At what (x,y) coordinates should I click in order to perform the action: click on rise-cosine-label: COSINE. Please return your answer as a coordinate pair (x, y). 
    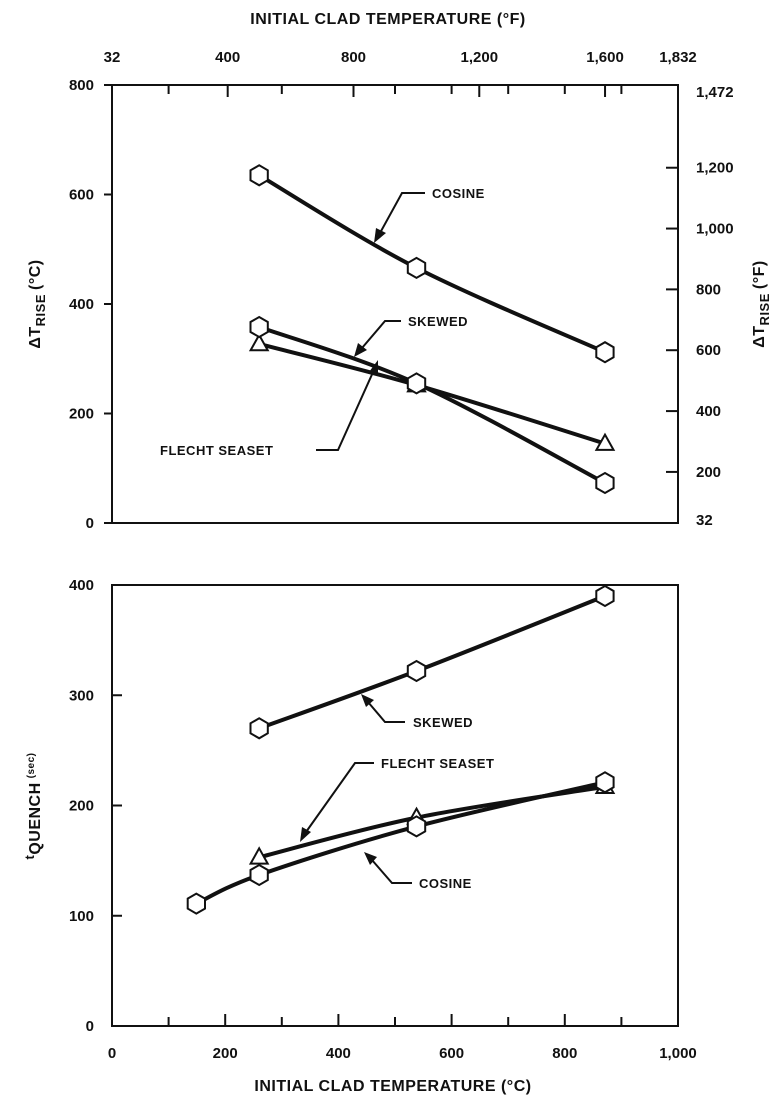
    Looking at the image, I should click on (458, 193).